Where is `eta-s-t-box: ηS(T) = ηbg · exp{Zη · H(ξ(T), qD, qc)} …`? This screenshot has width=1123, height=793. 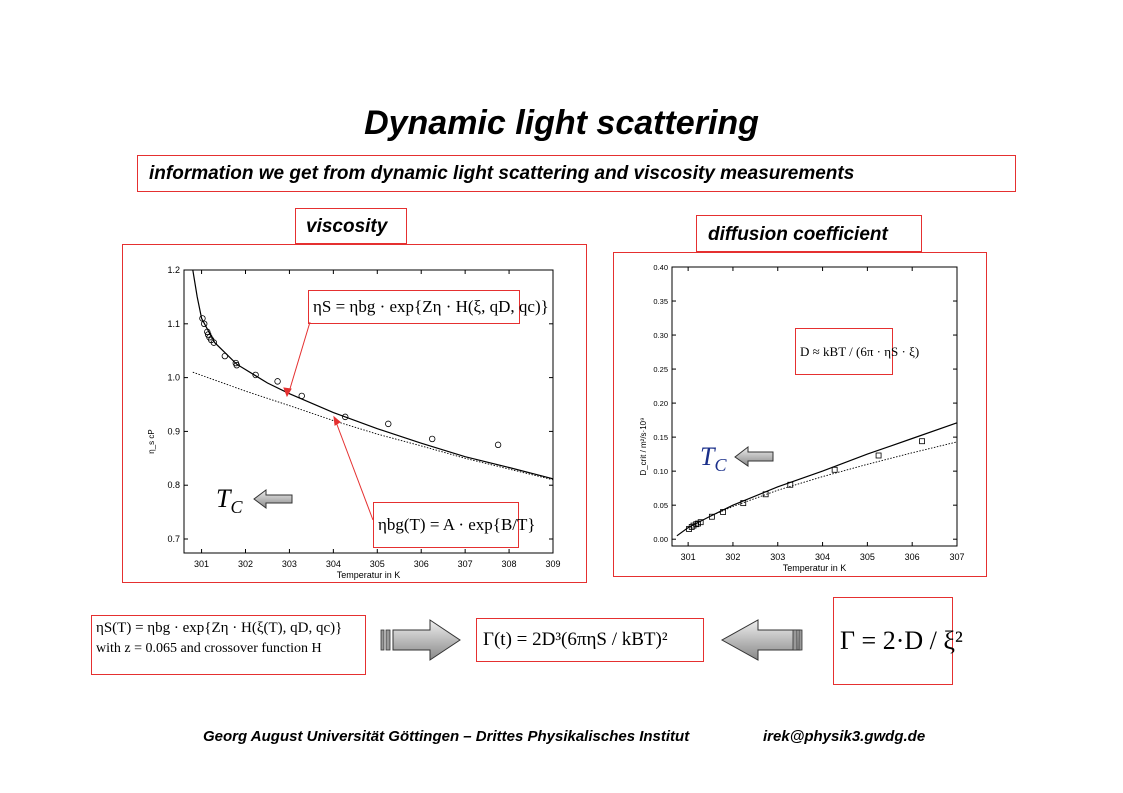
eta-s-t-box: ηS(T) = ηbg · exp{Zη · H(ξ(T), qD, qc)} … is located at coordinates (228, 645).